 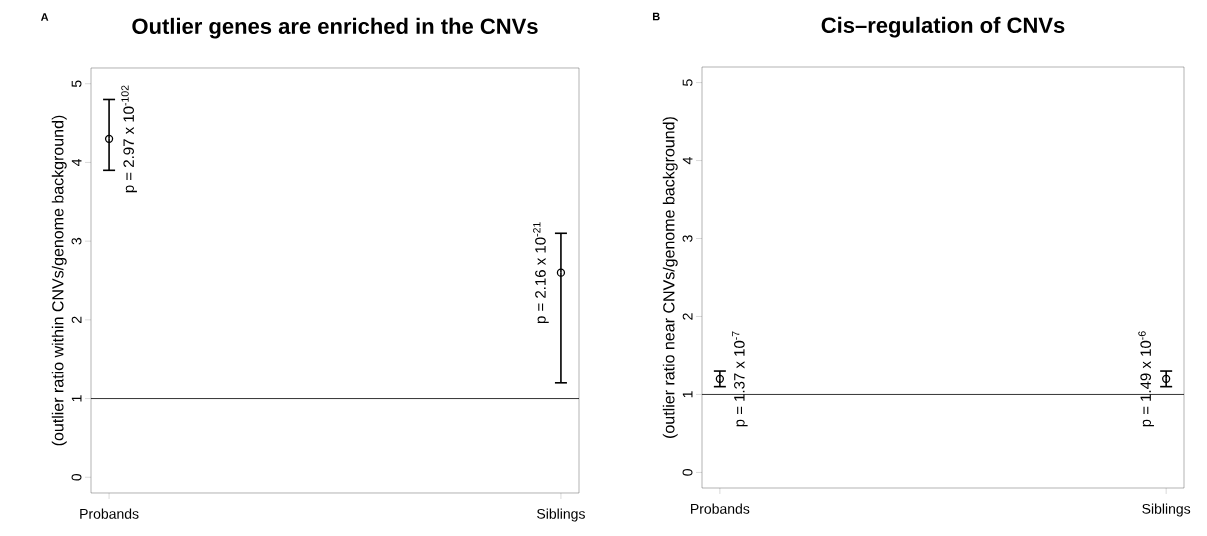 I want to click on annotation: p = 2.16 x 10$^{-21}$, so click(x=541, y=273).